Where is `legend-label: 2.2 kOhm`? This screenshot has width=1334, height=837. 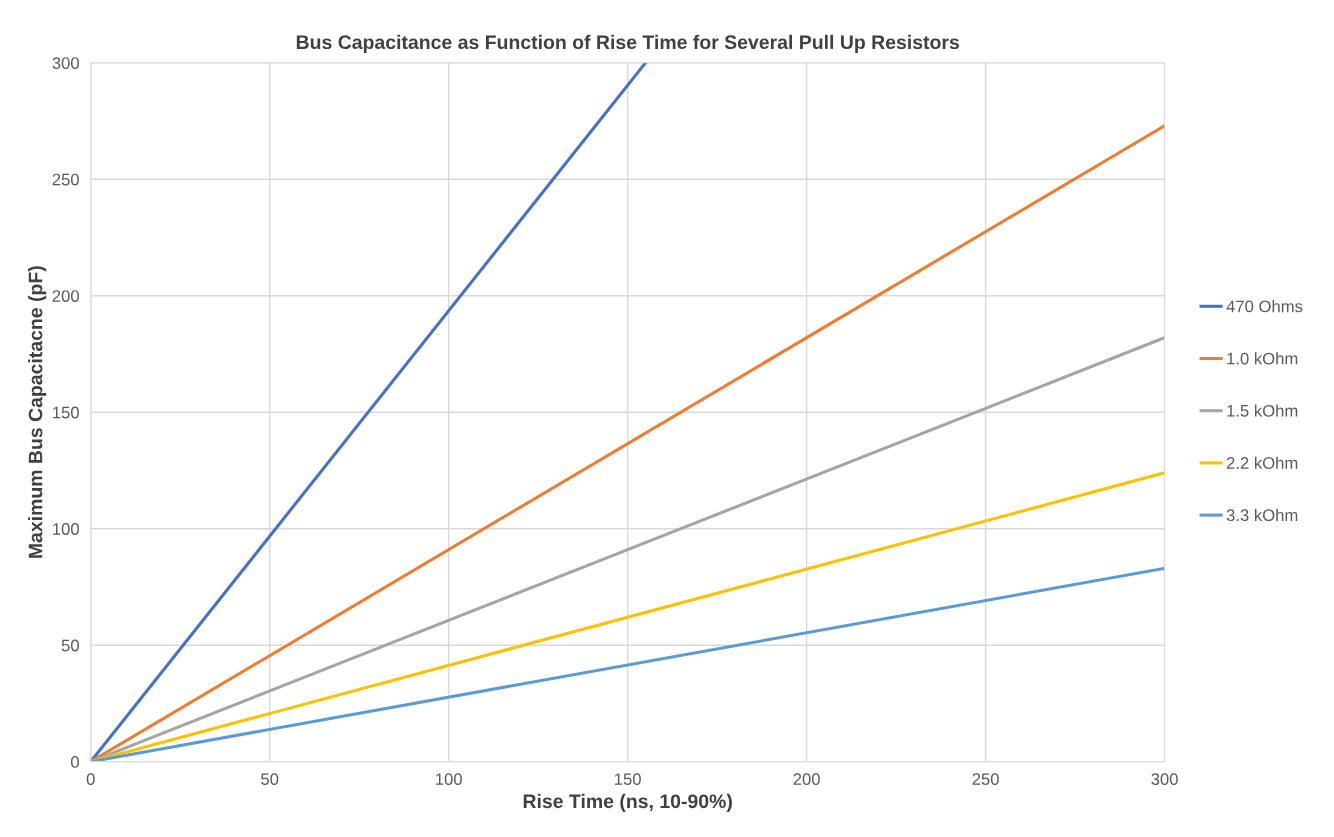 legend-label: 2.2 kOhm is located at coordinates (1262, 462).